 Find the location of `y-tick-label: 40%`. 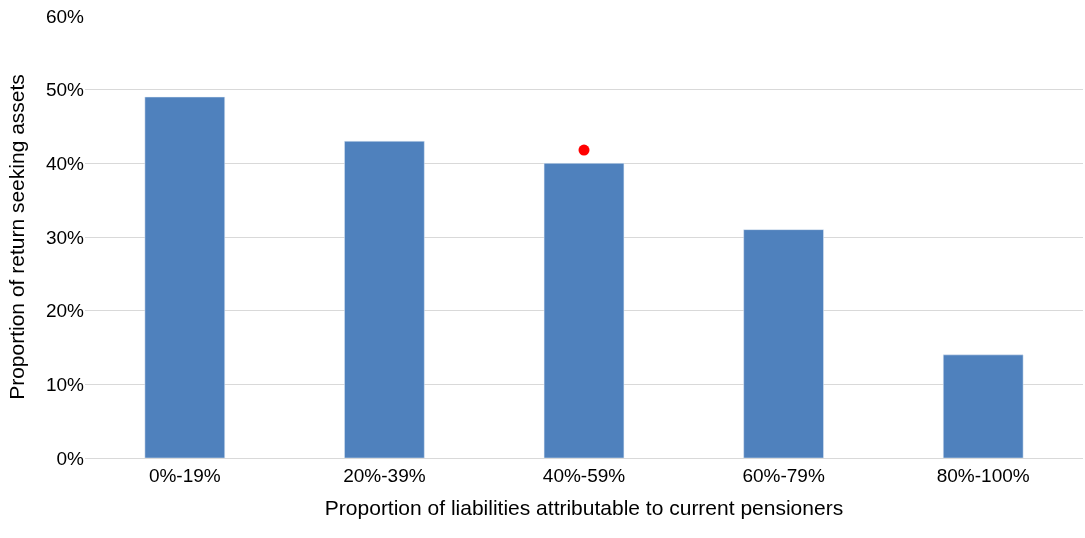

y-tick-label: 40% is located at coordinates (65, 163).